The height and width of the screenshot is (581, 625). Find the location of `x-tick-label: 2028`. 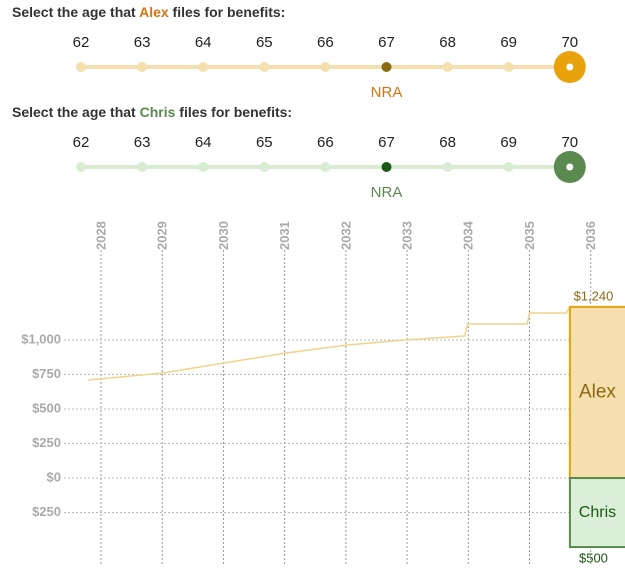

x-tick-label: 2028 is located at coordinates (100, 235).